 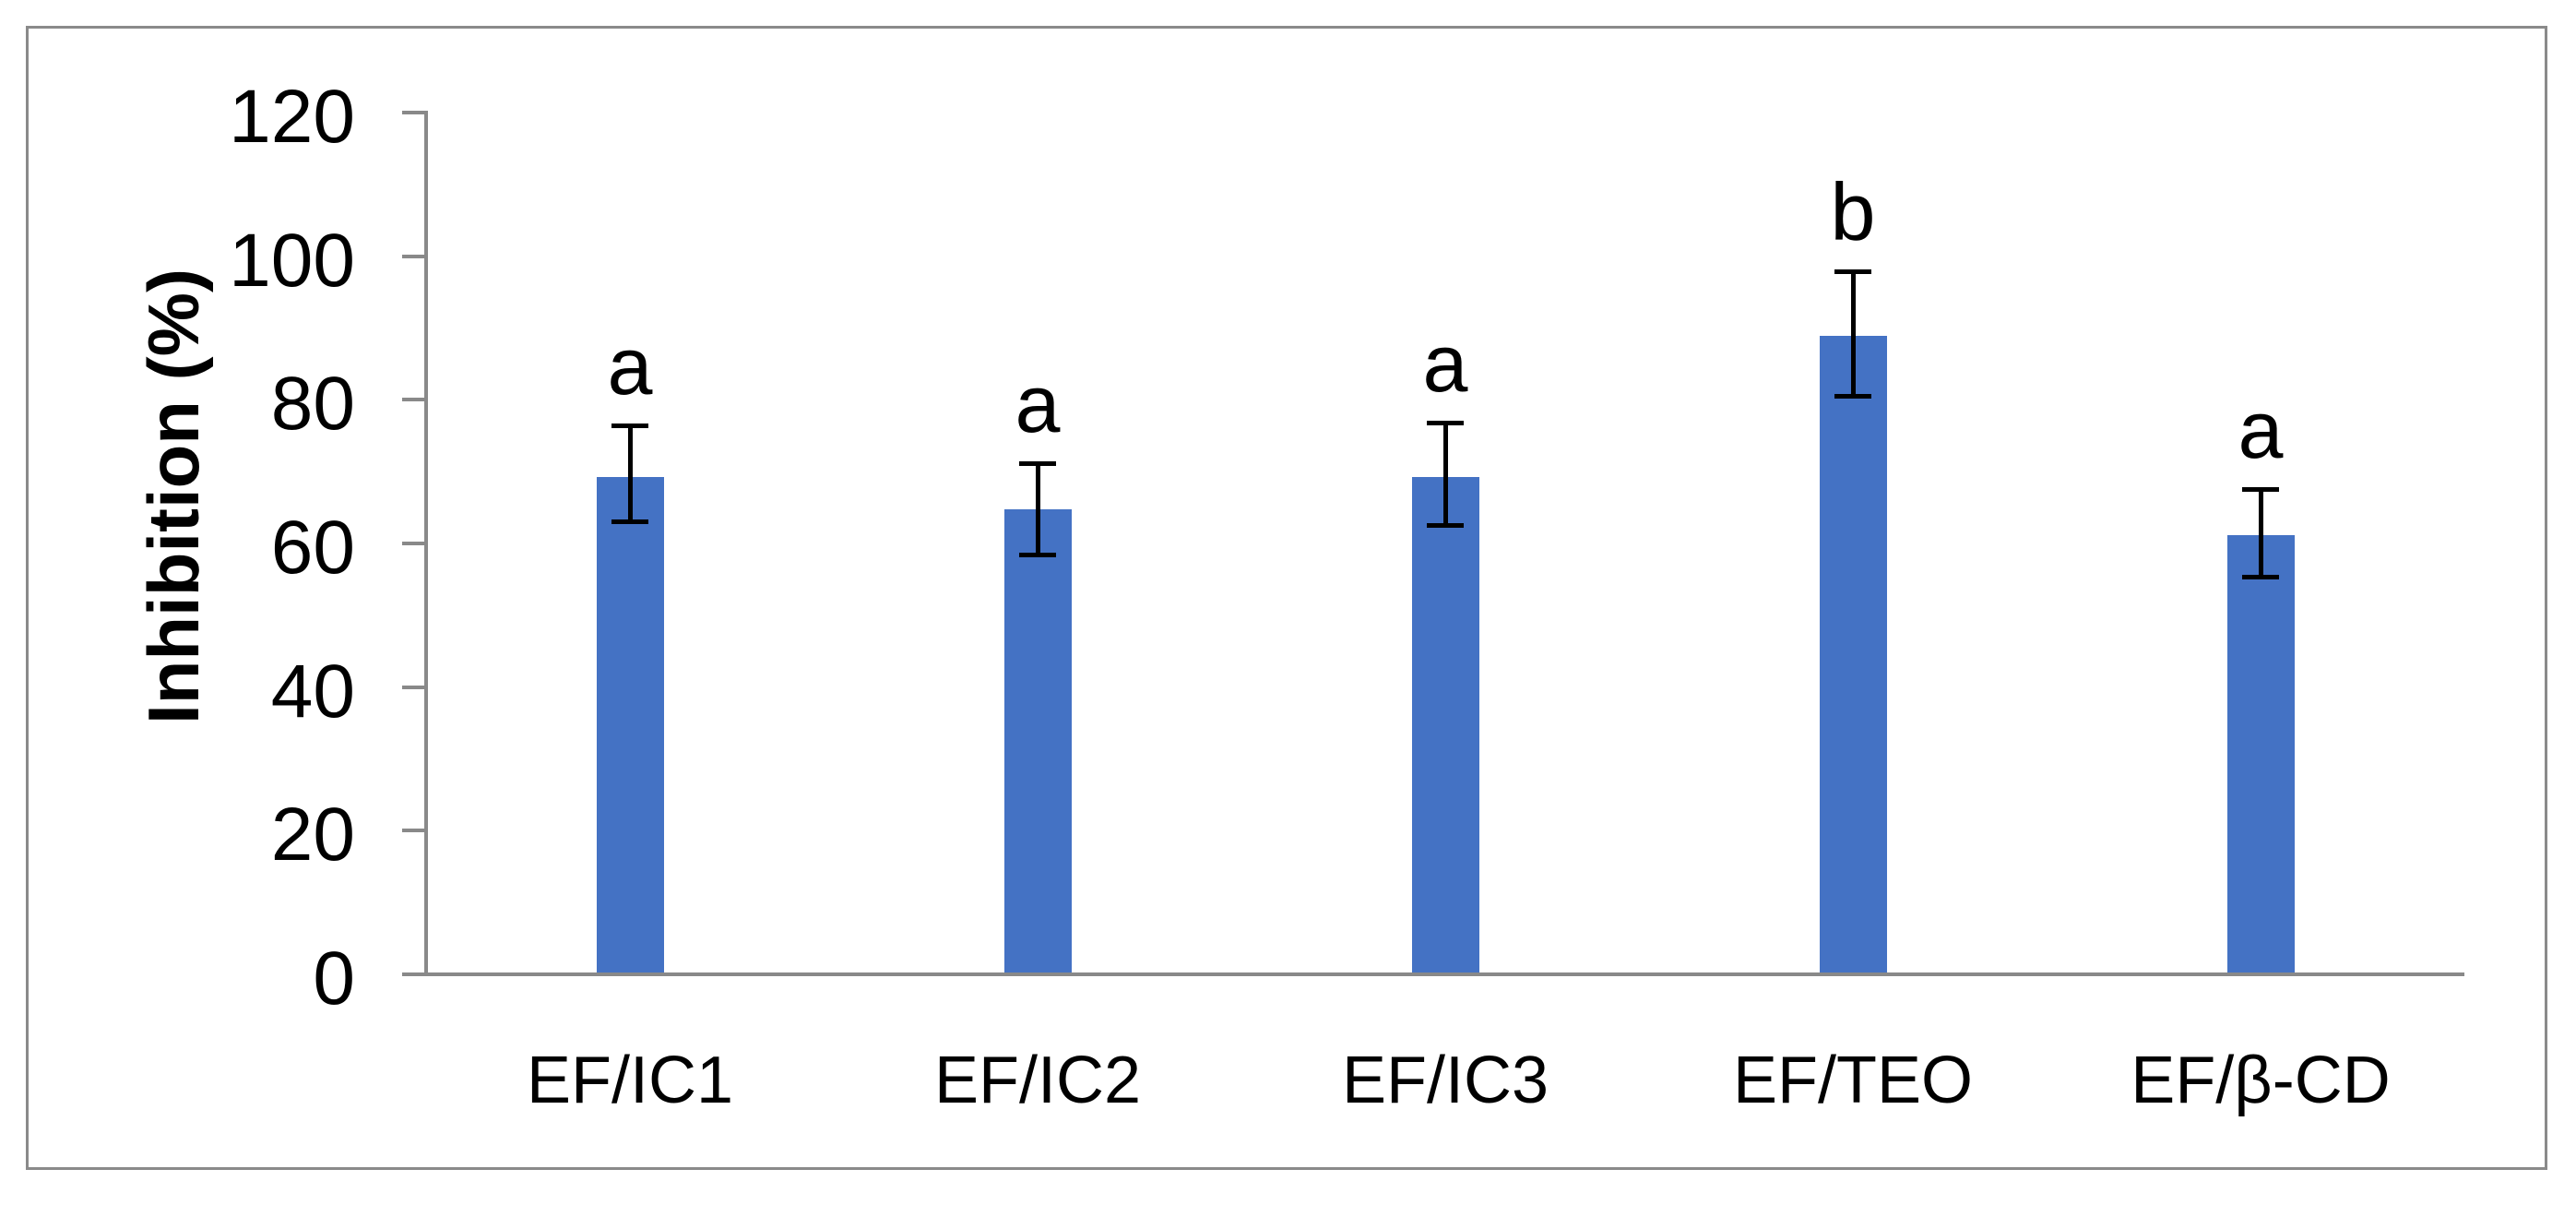 I want to click on significance-letter: b, so click(x=1853, y=211).